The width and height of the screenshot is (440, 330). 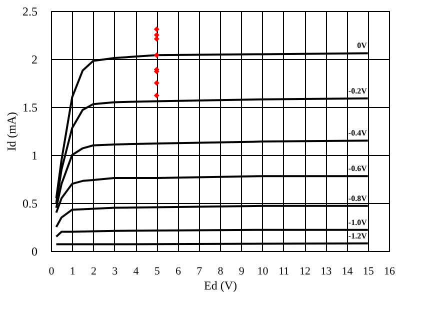 I want to click on series-label: -0.4V, so click(x=358, y=133).